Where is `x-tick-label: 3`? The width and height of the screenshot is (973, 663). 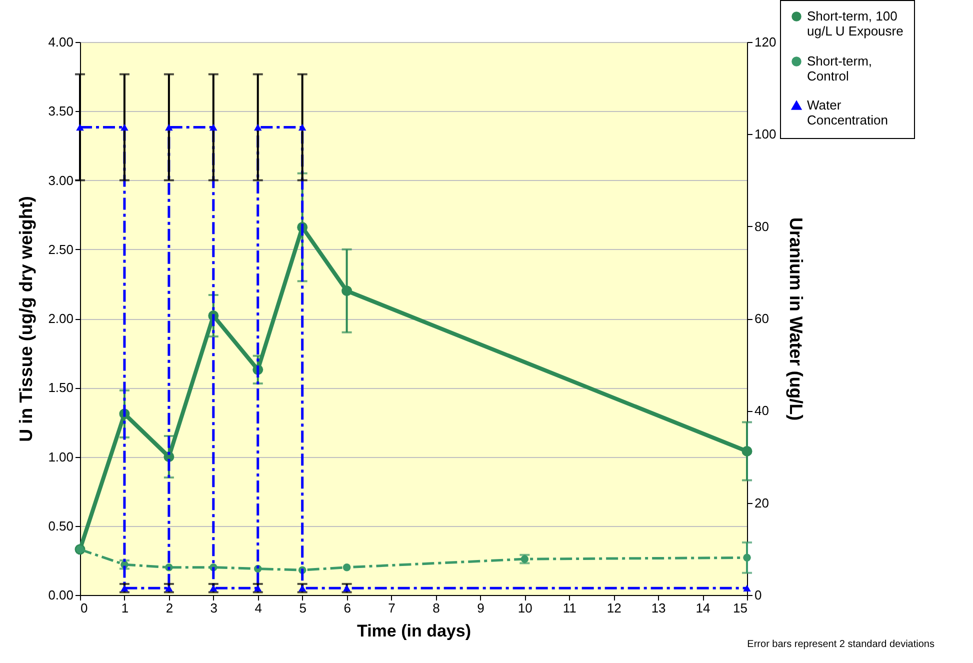 x-tick-label: 3 is located at coordinates (214, 608).